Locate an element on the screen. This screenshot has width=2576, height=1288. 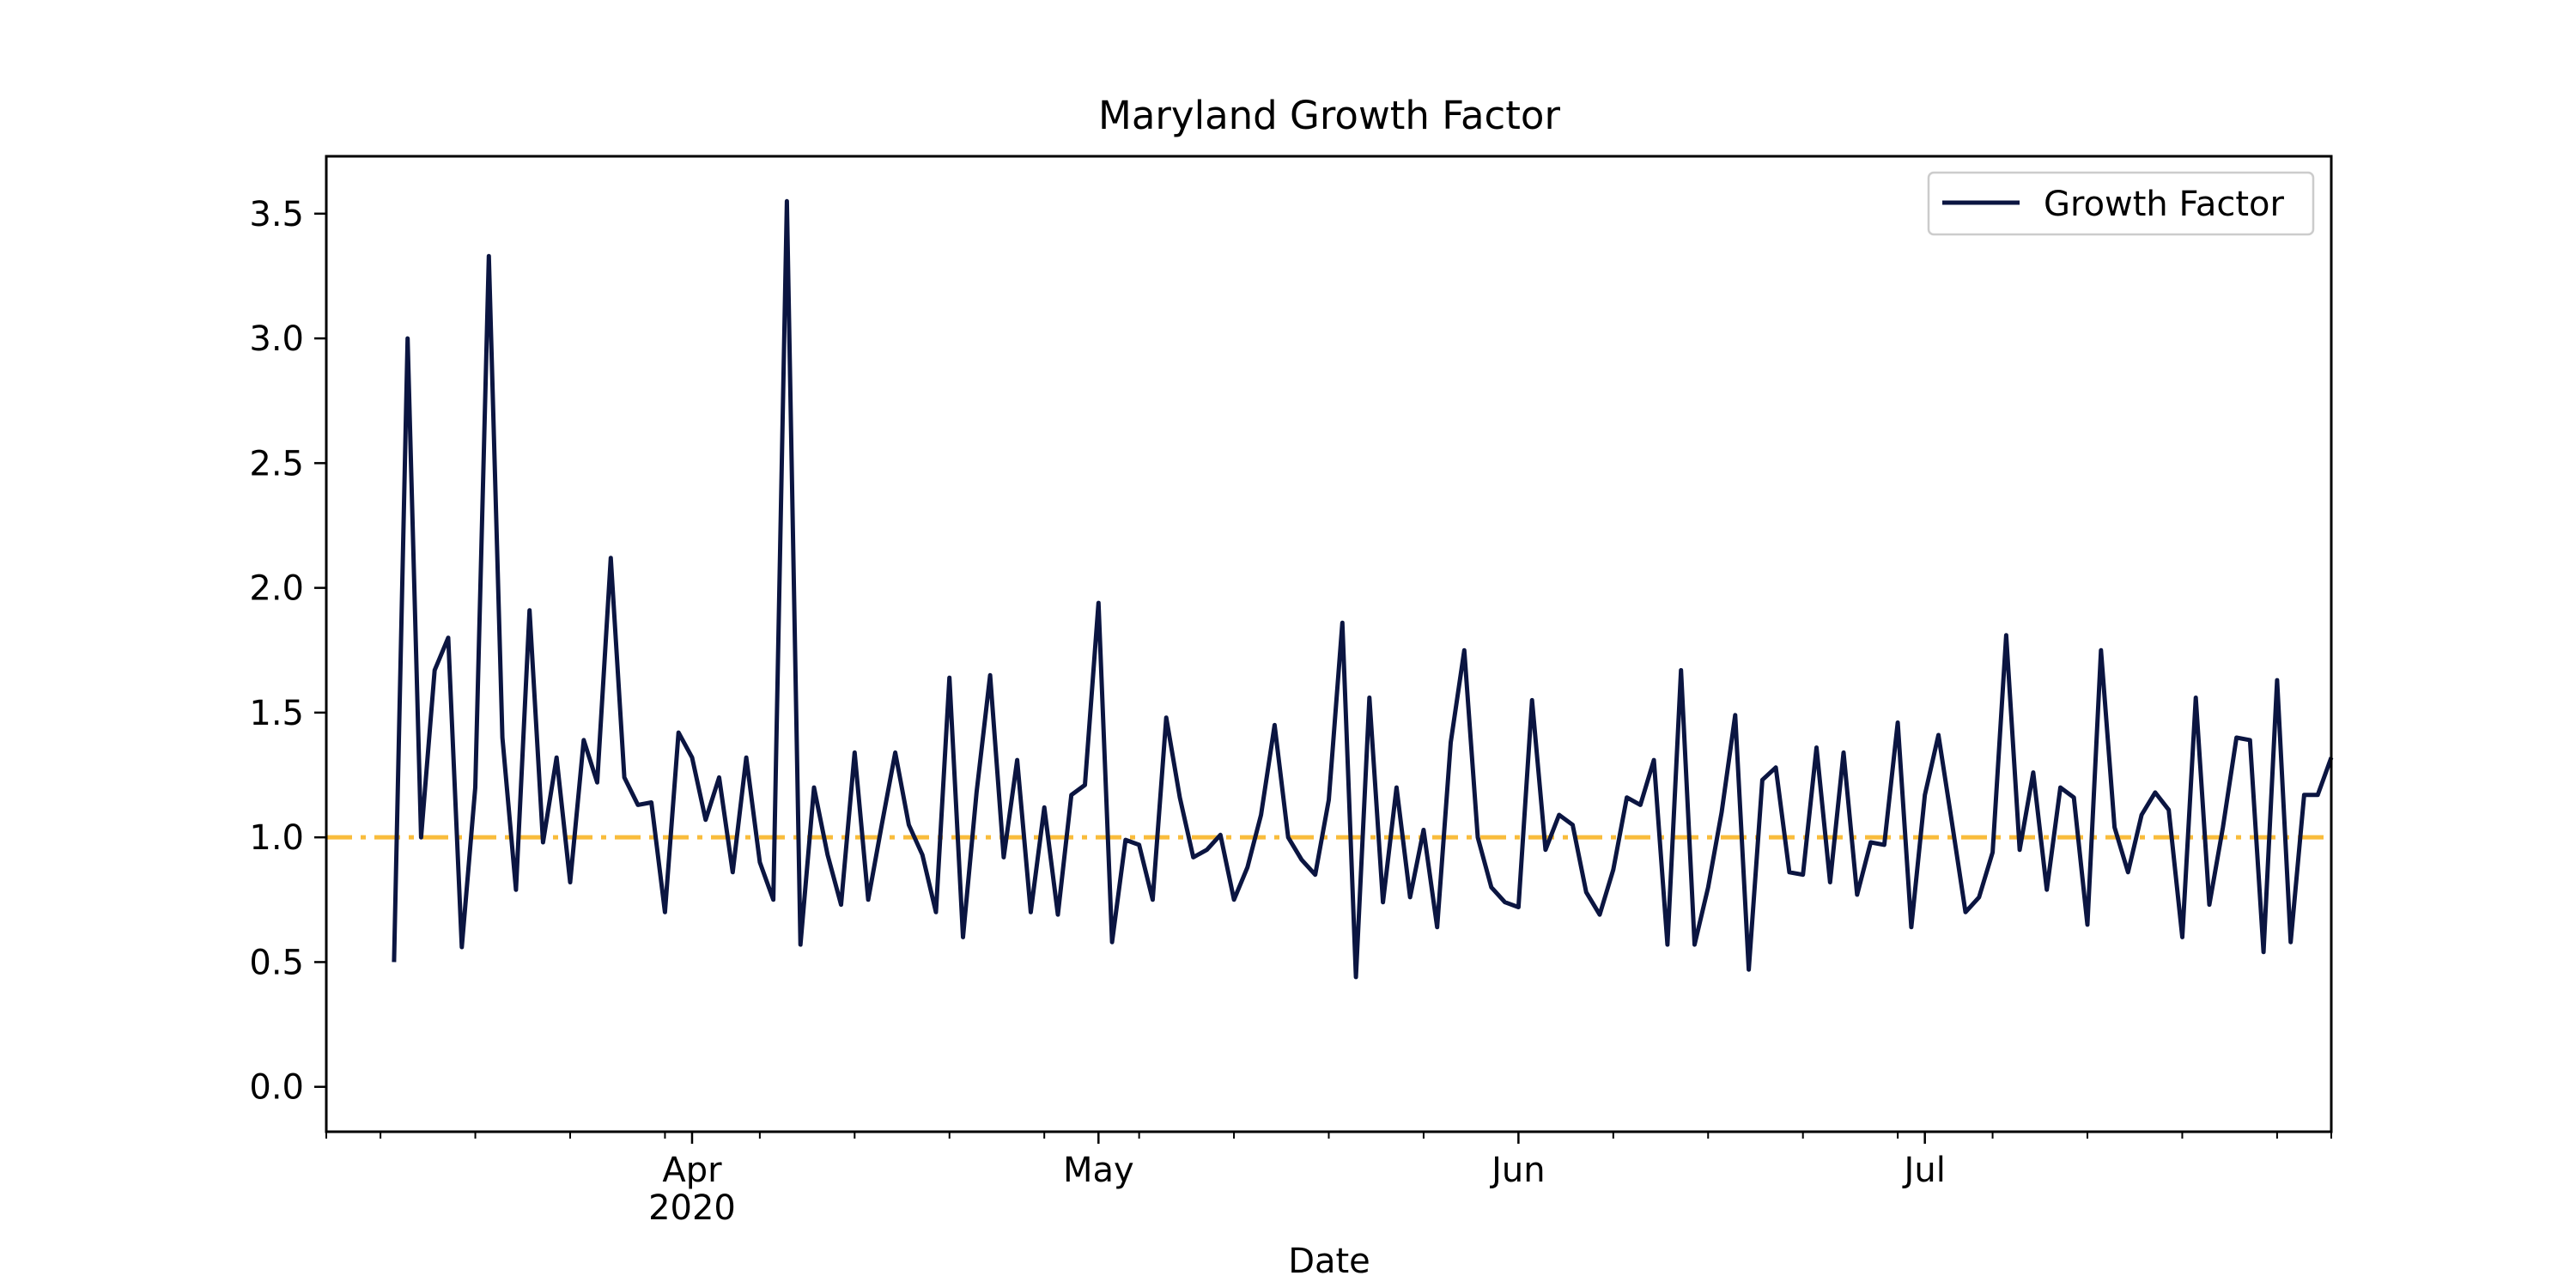
x-tick-label: Jun is located at coordinates (1517, 1170).